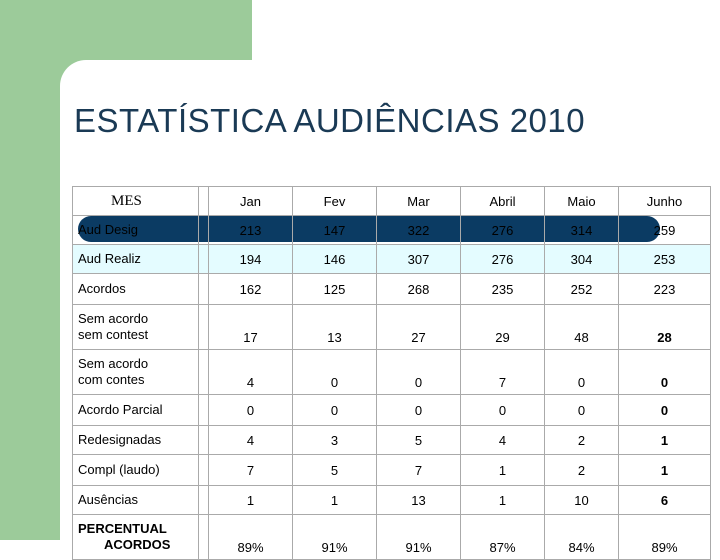 This screenshot has width=720, height=560. What do you see at coordinates (502, 201) in the screenshot?
I see `header-month: Abril` at bounding box center [502, 201].